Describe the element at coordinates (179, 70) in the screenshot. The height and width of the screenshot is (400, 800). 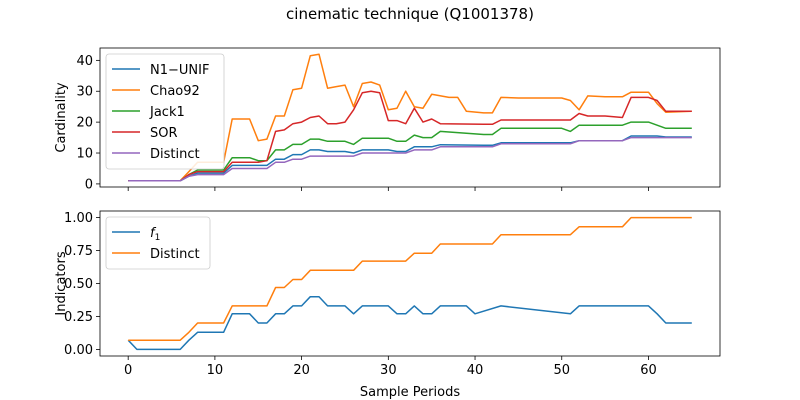
I see `legend-label: N1−UNIF` at that location.